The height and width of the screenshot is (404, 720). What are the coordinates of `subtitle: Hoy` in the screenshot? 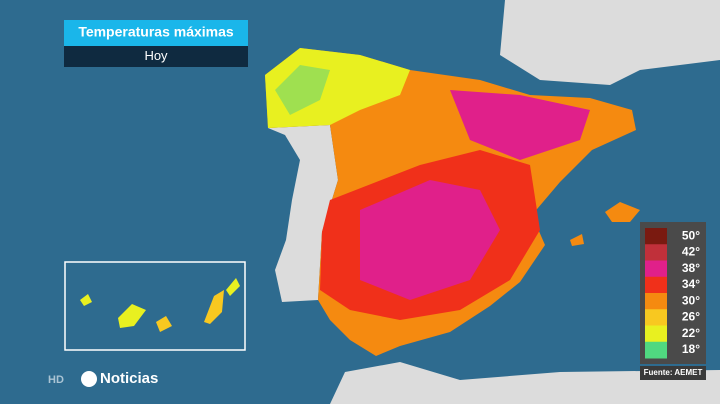 It's located at (156, 55).